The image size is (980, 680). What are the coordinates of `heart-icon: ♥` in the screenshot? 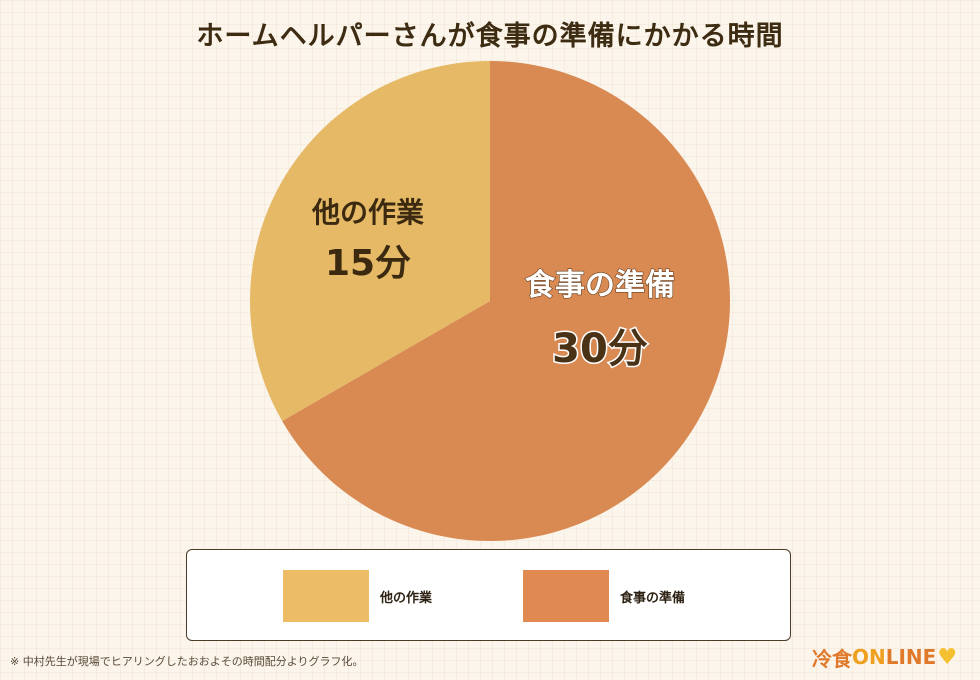 It's located at (947, 657).